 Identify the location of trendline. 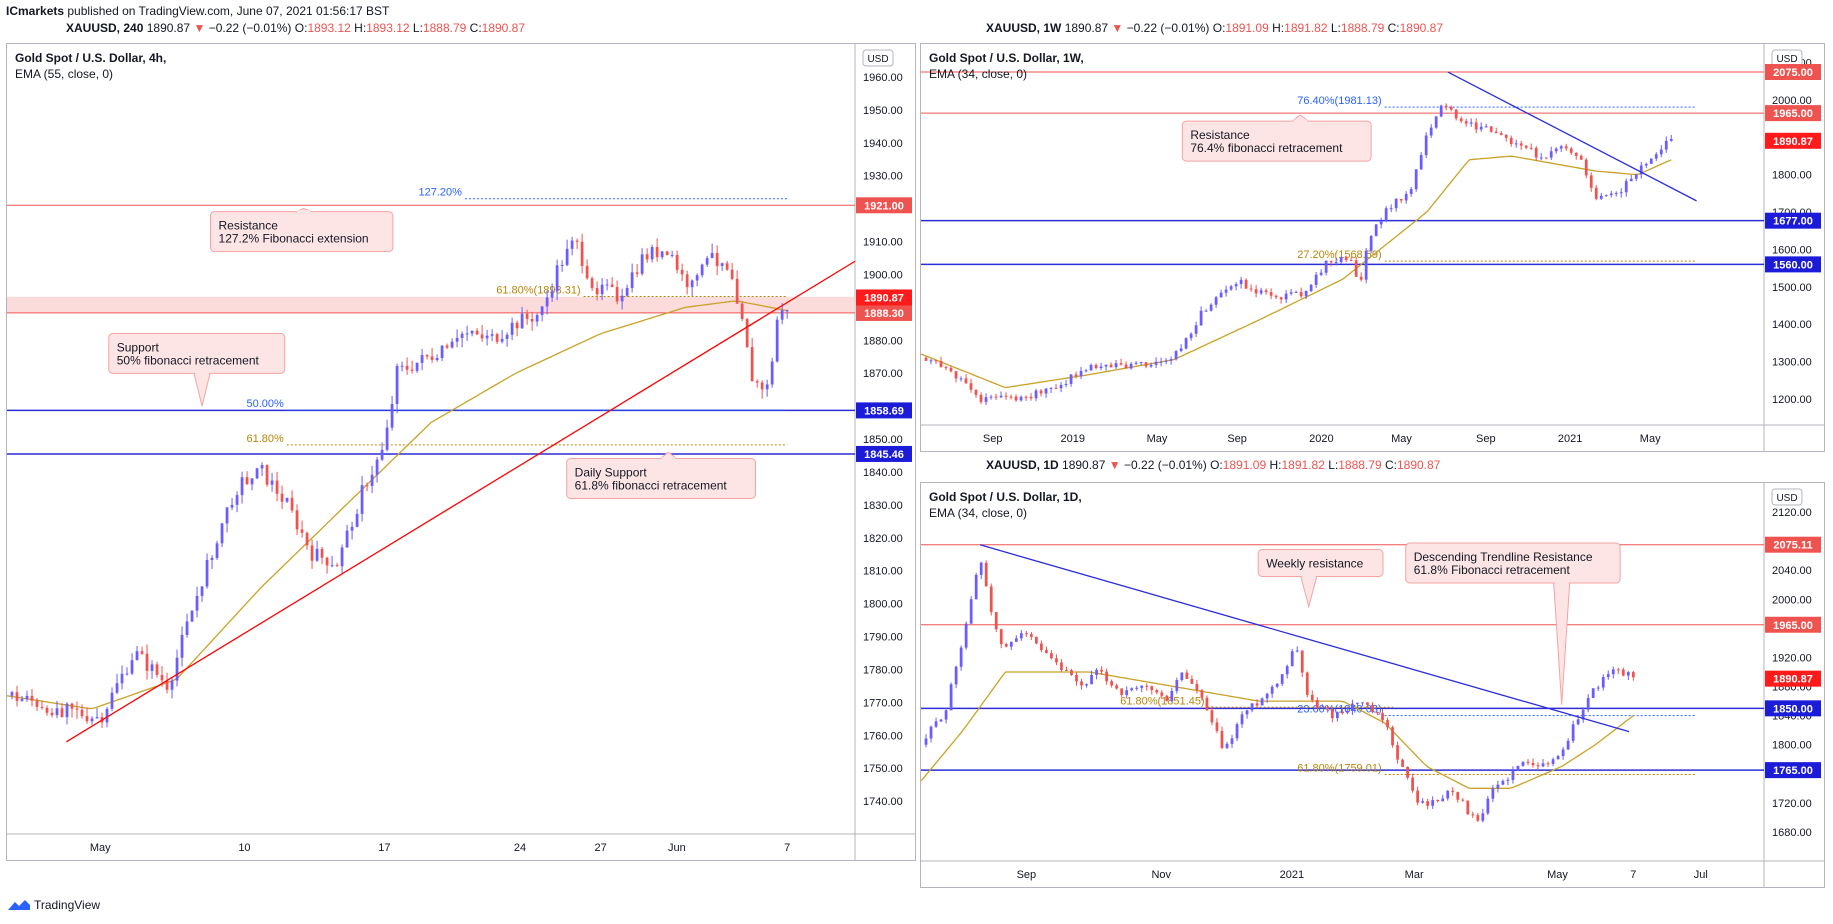
(1304, 638).